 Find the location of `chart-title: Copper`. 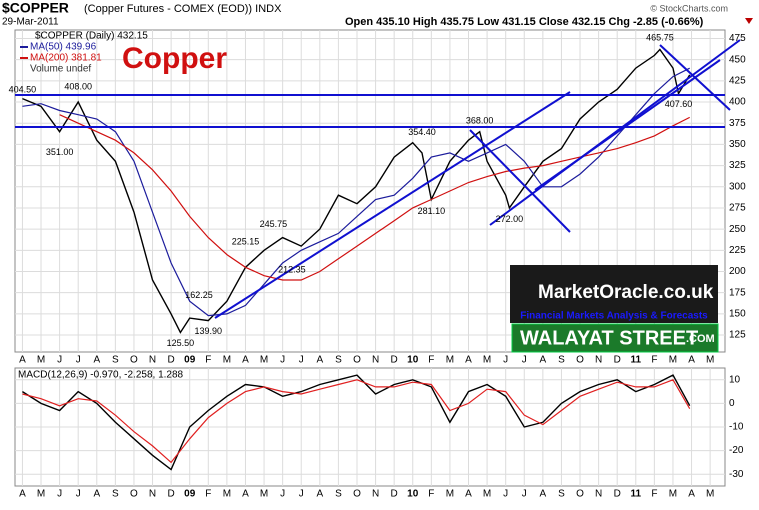

chart-title: Copper is located at coordinates (174, 58).